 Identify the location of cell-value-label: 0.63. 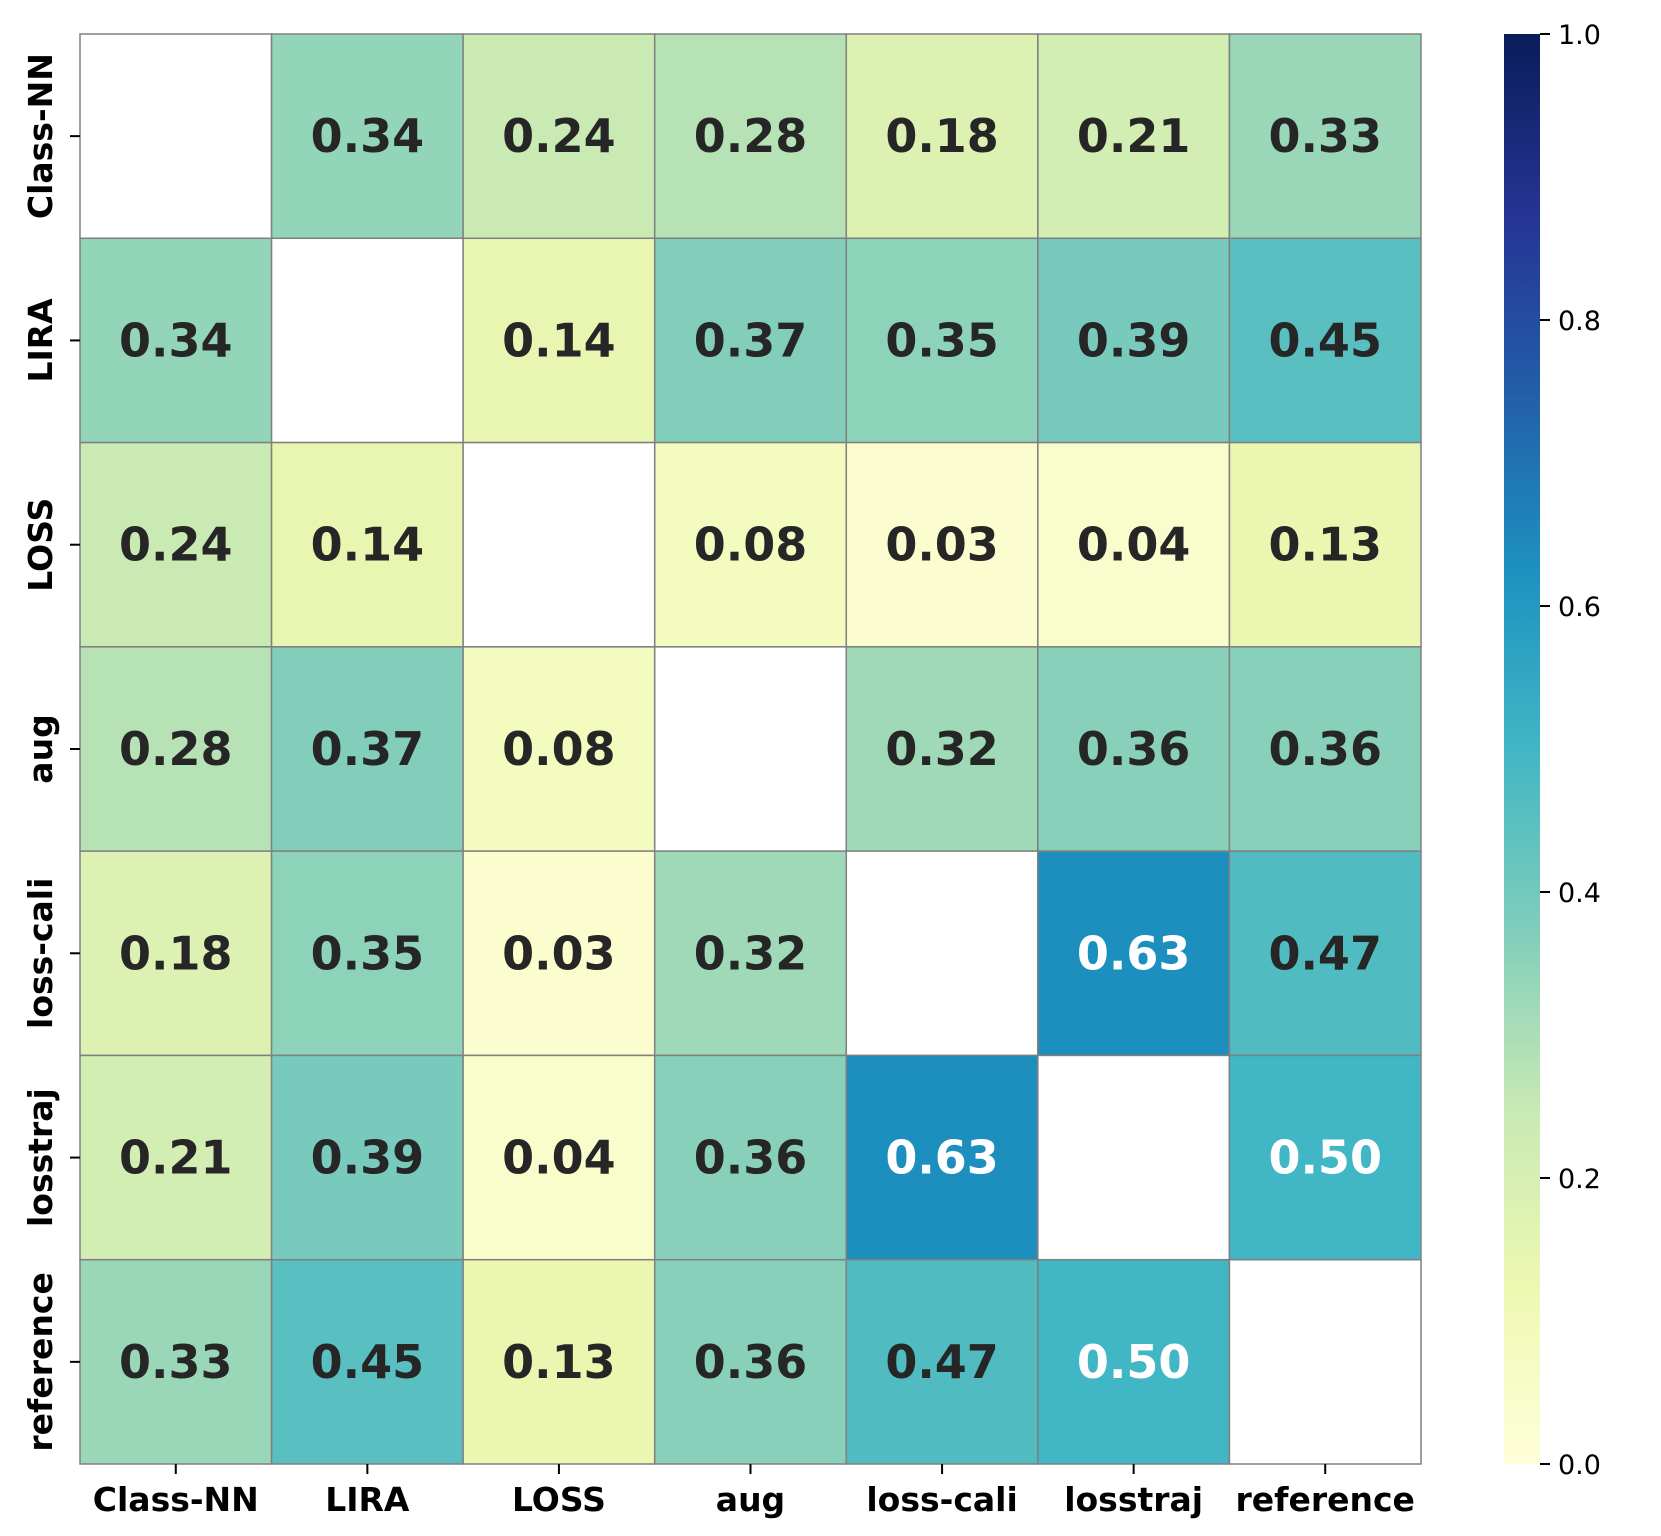
(1134, 953).